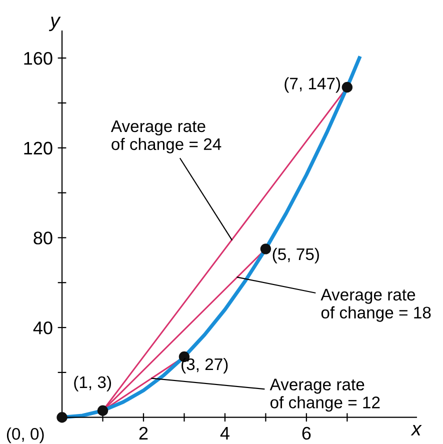 The height and width of the screenshot is (444, 443). What do you see at coordinates (325, 395) in the screenshot?
I see `annotation: Average rate of change = 12` at bounding box center [325, 395].